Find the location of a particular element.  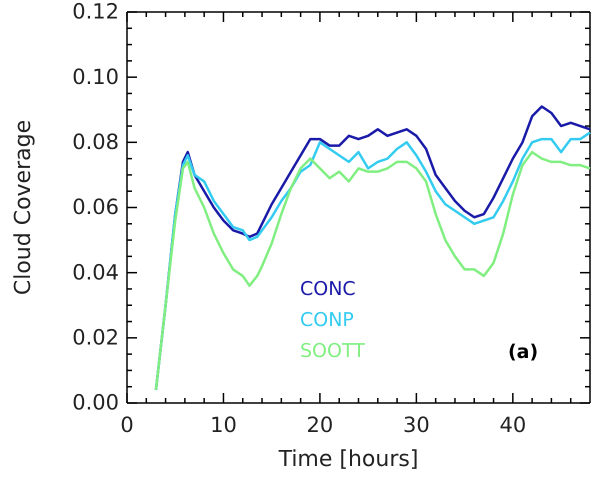

x-tick-label: 40 is located at coordinates (512, 424).